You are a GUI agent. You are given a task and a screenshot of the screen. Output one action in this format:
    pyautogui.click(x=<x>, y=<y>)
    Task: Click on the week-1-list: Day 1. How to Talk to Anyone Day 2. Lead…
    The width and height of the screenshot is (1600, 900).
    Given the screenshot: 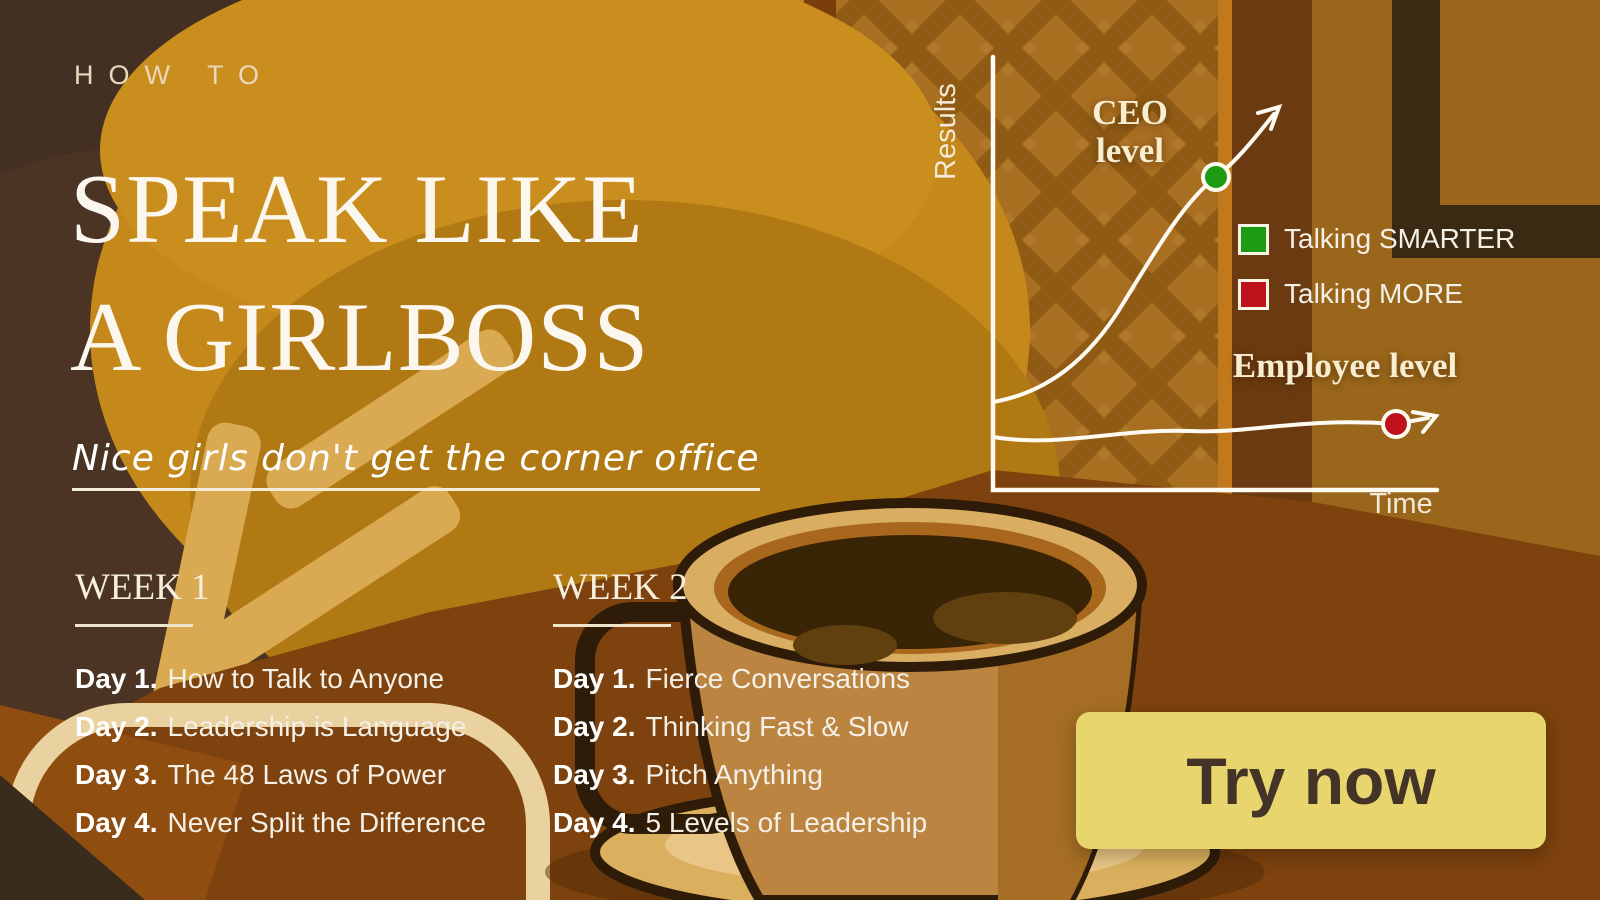 What is the action you would take?
    pyautogui.click(x=280, y=751)
    